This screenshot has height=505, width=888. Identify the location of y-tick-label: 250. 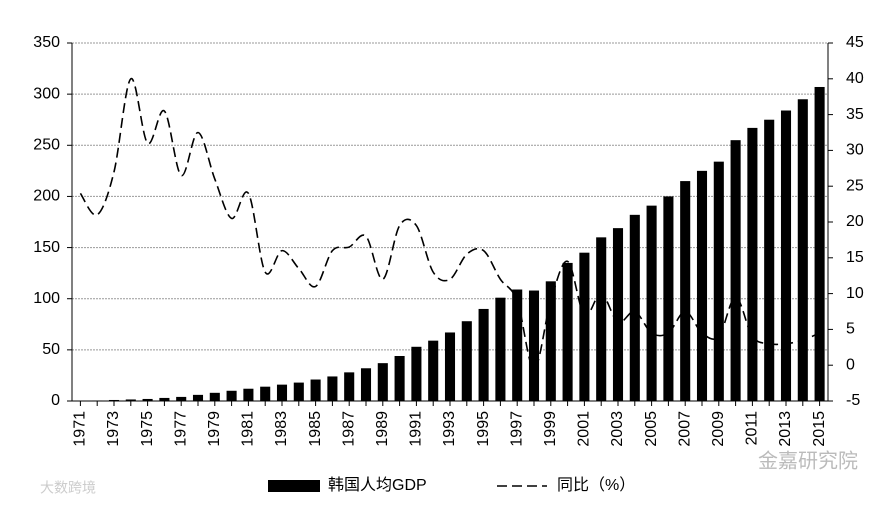
(46, 145).